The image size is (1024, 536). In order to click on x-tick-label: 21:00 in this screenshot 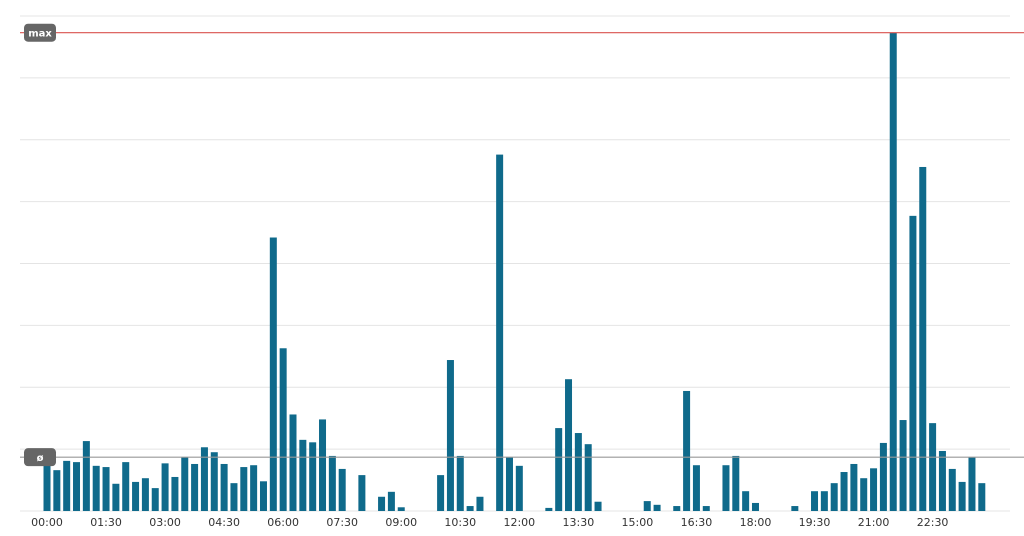, I will do `click(874, 522)`.